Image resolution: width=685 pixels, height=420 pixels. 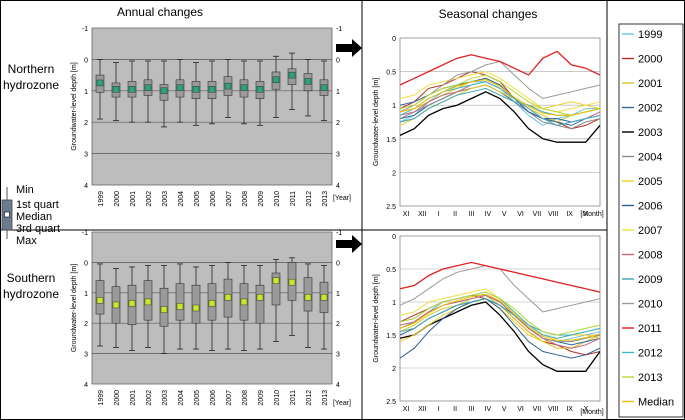 What do you see at coordinates (293, 397) in the screenshot?
I see `x-tick-label: 2011` at bounding box center [293, 397].